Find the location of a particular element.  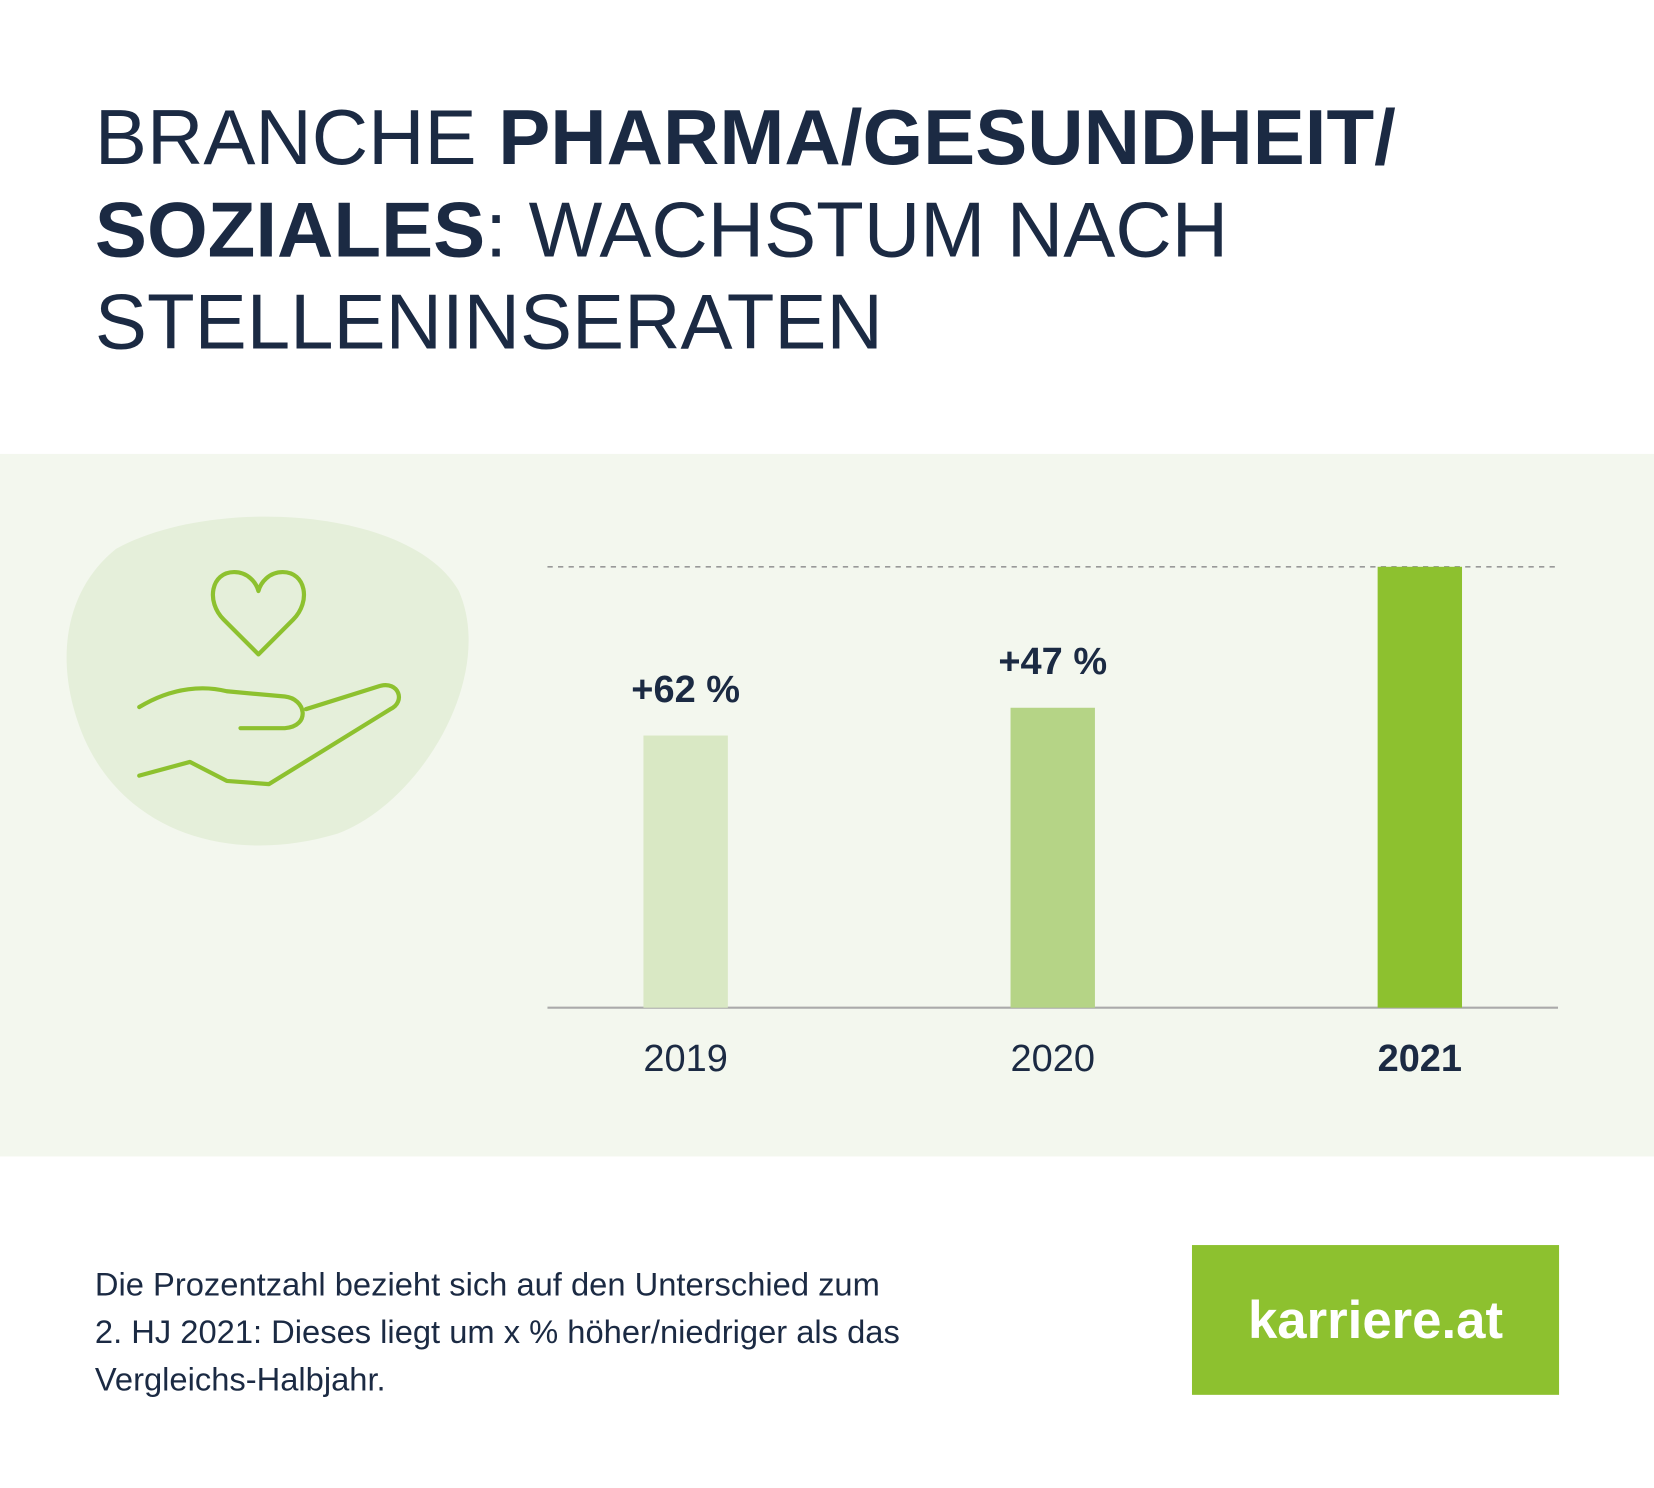

title-part: SOZIALES is located at coordinates (290, 230).